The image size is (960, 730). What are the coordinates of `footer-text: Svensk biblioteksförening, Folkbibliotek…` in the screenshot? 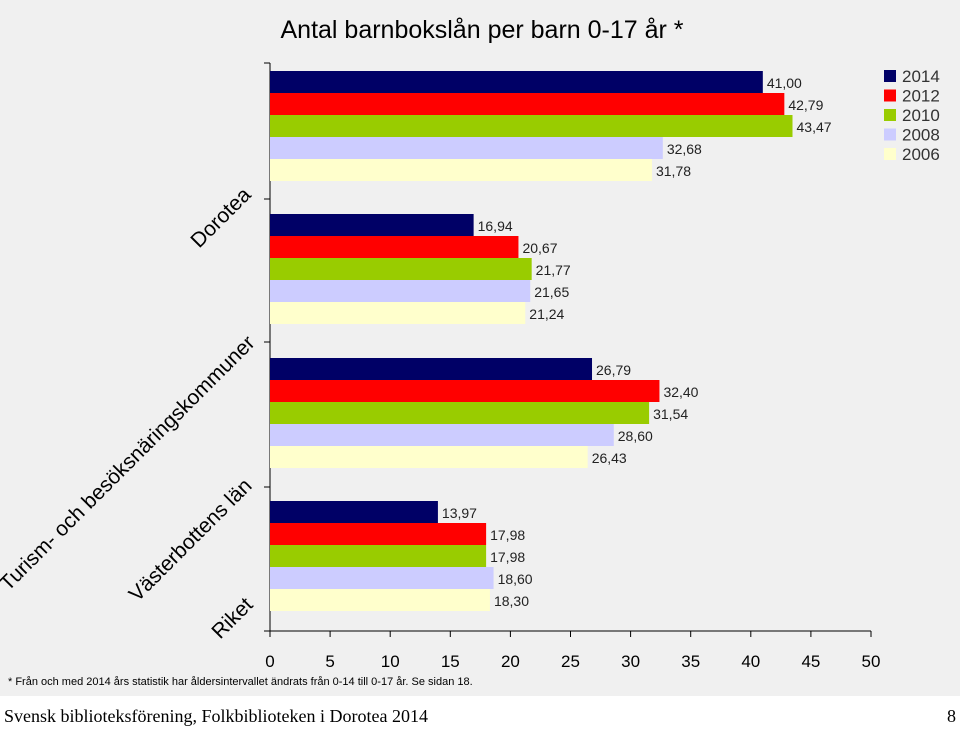 It's located at (216, 716).